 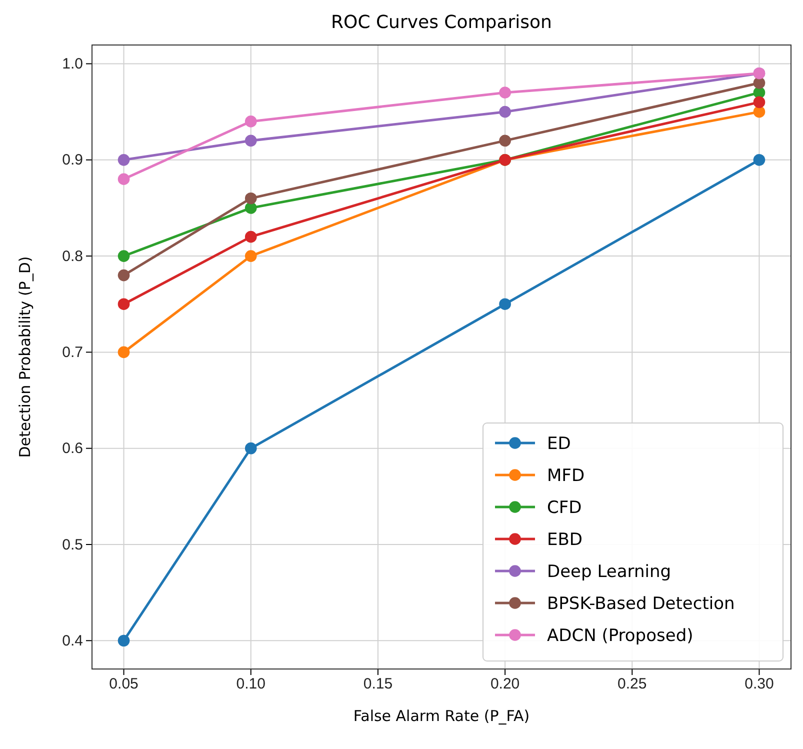 What do you see at coordinates (378, 684) in the screenshot?
I see `x-tick-label: 0.15` at bounding box center [378, 684].